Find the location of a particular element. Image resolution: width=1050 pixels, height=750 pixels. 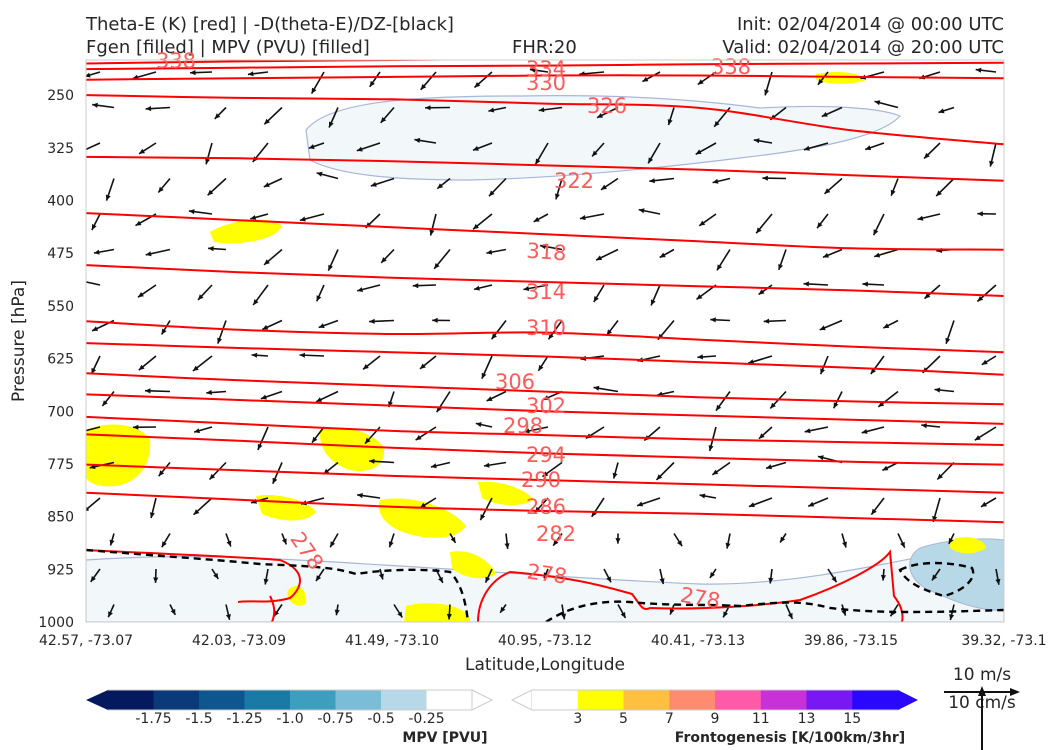

y-tick-label: 925 is located at coordinates (60, 570).